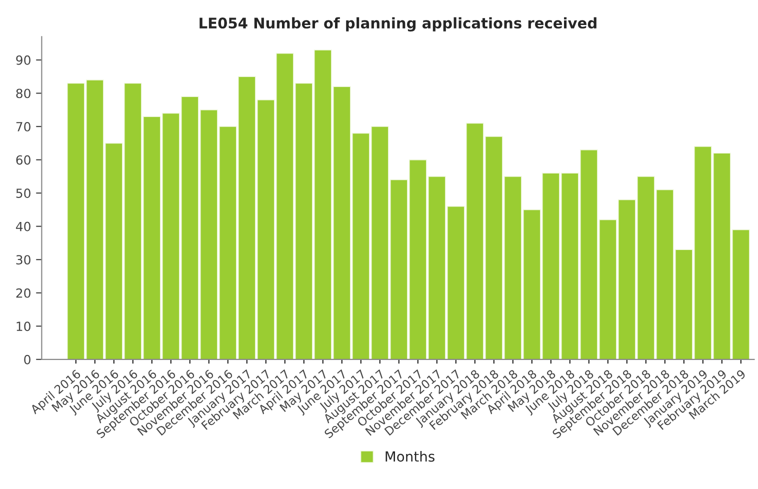 This screenshot has height=489, width=758. I want to click on chart-title: LE054 Number of planning applications received, so click(398, 24).